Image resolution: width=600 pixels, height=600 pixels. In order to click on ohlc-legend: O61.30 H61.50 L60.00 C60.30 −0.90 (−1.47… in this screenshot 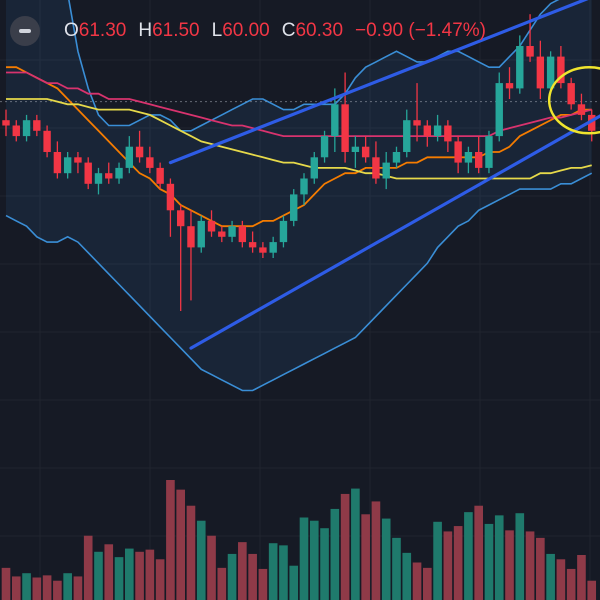, I will do `click(248, 31)`.